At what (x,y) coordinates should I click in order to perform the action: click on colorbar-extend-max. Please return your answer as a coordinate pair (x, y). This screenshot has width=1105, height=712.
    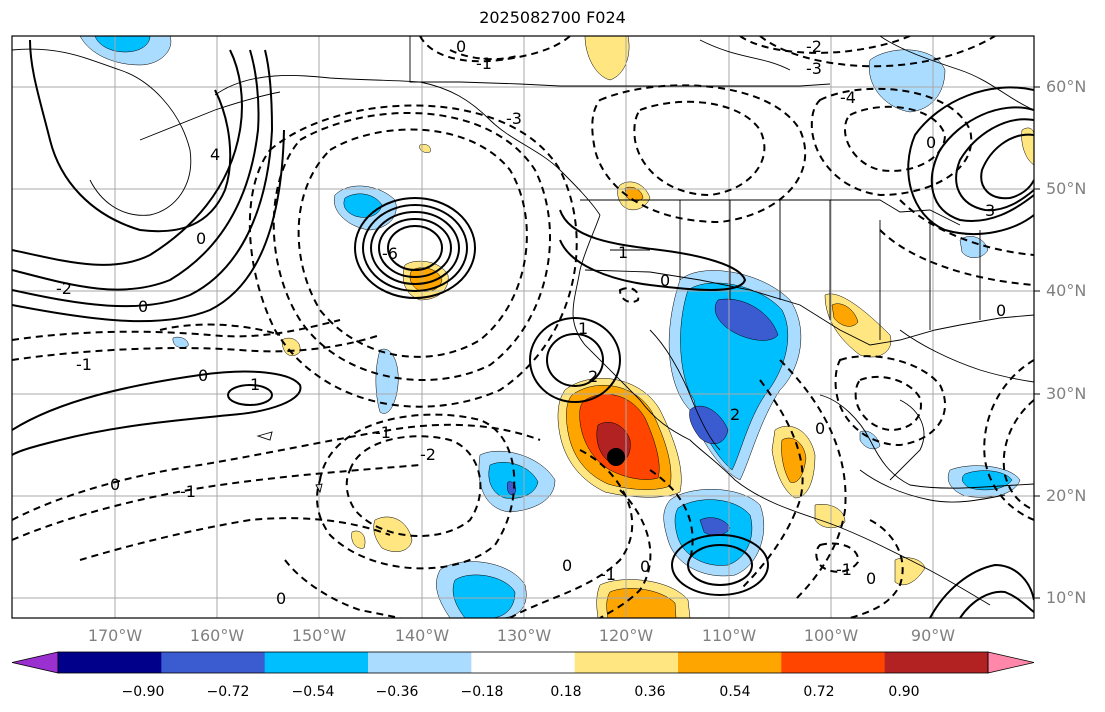
    Looking at the image, I should click on (1011, 662).